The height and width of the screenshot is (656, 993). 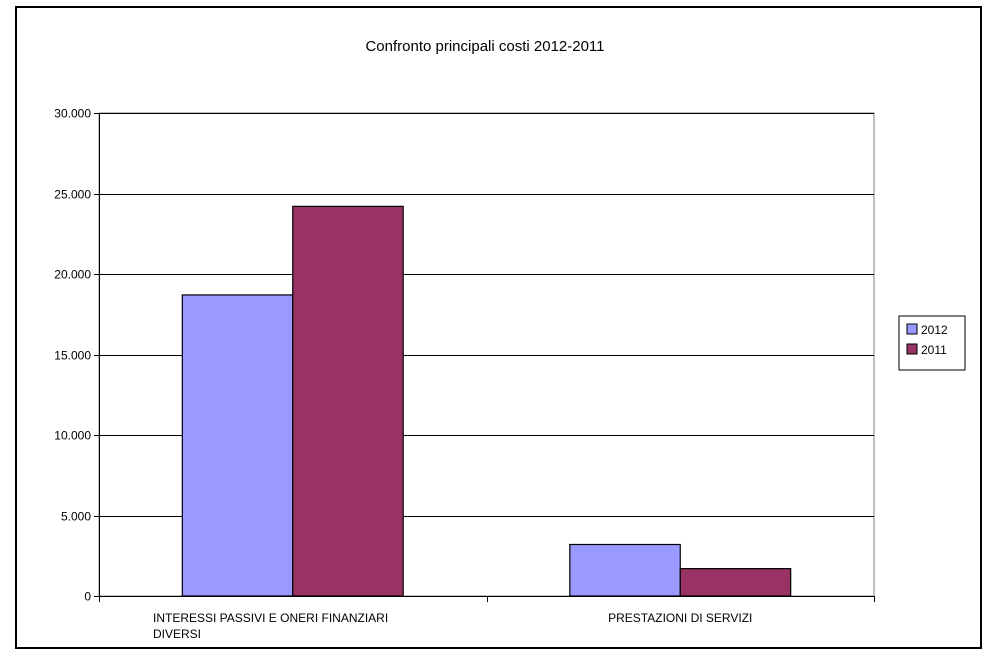 What do you see at coordinates (87, 597) in the screenshot?
I see `y-tick-label: 0` at bounding box center [87, 597].